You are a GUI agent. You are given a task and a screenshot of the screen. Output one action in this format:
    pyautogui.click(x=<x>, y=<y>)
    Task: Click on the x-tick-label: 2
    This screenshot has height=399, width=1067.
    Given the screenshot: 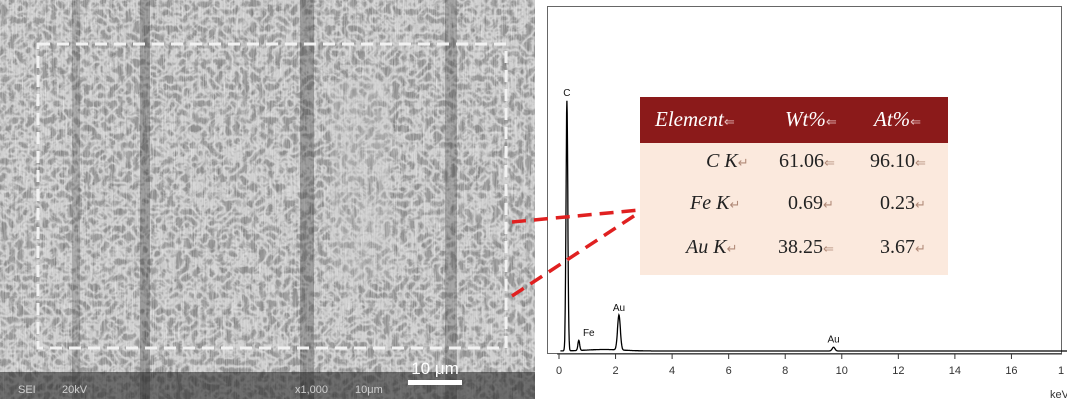 What is the action you would take?
    pyautogui.click(x=615, y=371)
    